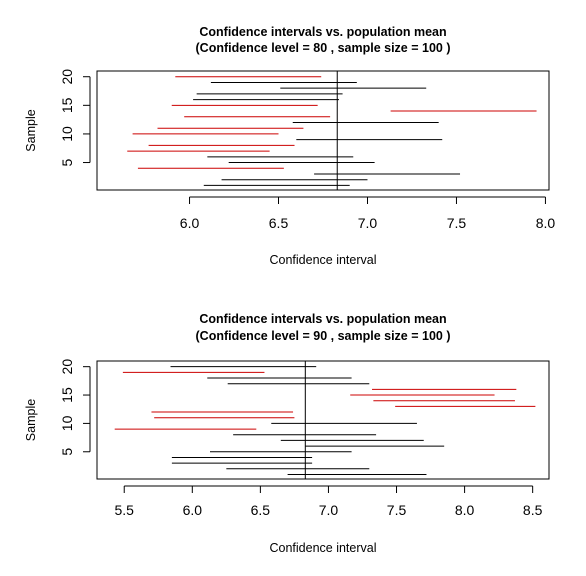 This screenshot has height=576, width=586. I want to click on x-tick-label: 8.5, so click(533, 510).